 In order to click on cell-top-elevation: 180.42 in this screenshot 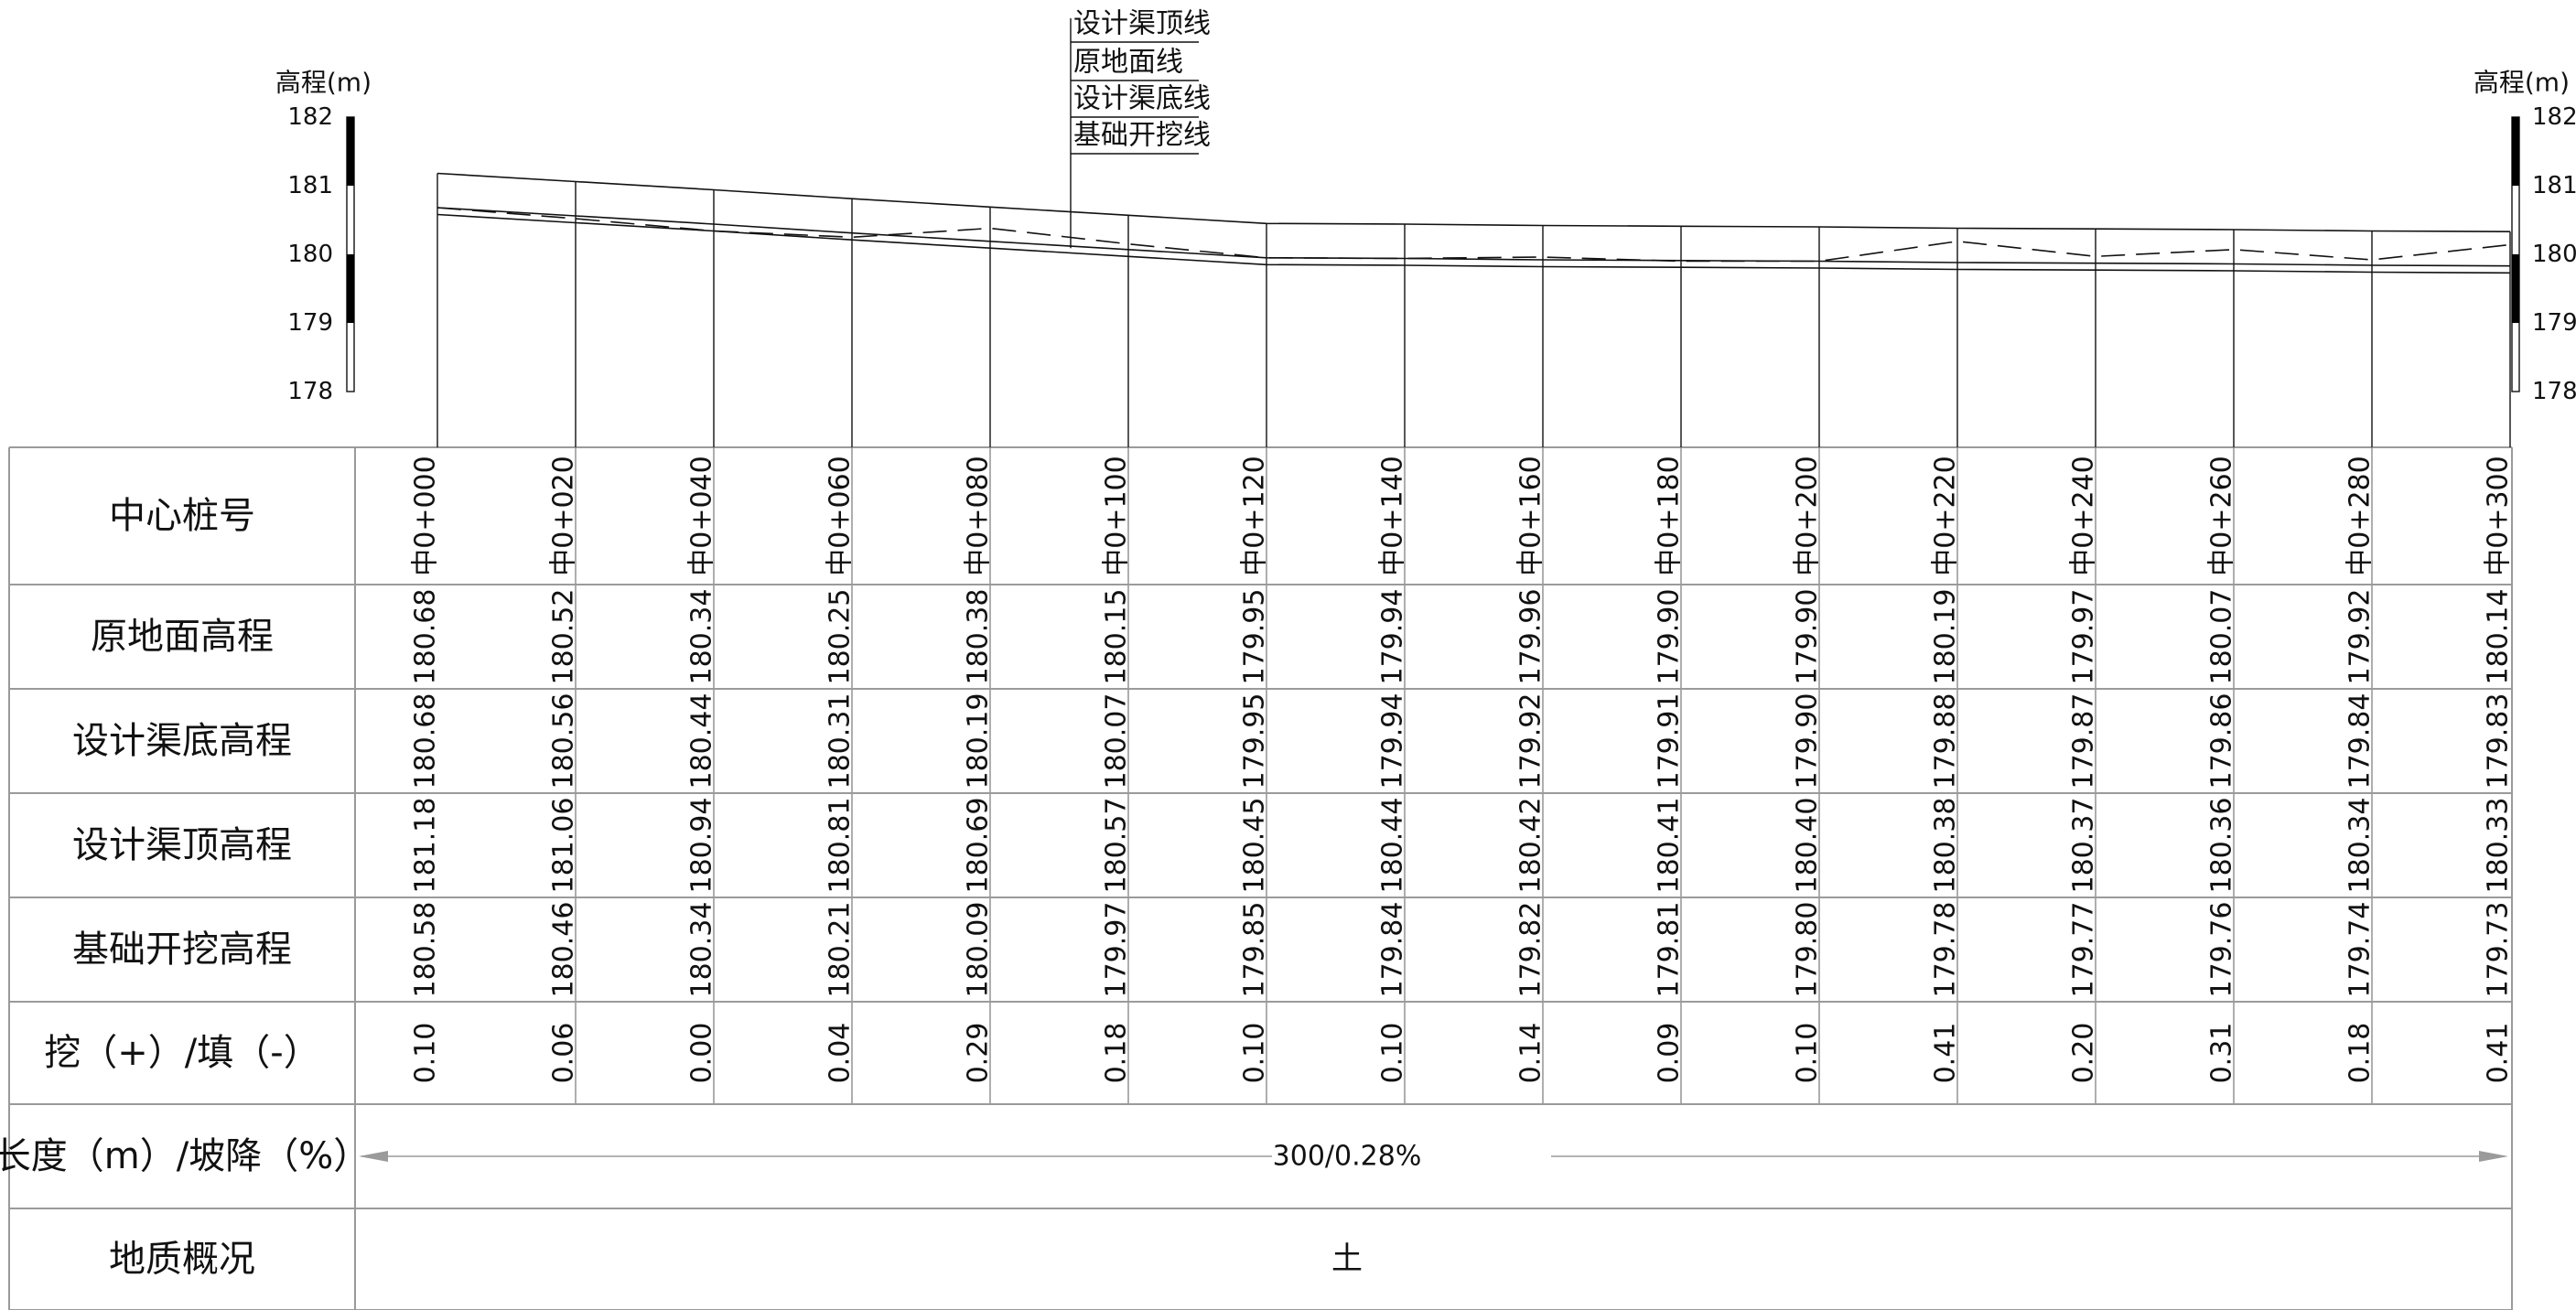, I will do `click(1531, 846)`.